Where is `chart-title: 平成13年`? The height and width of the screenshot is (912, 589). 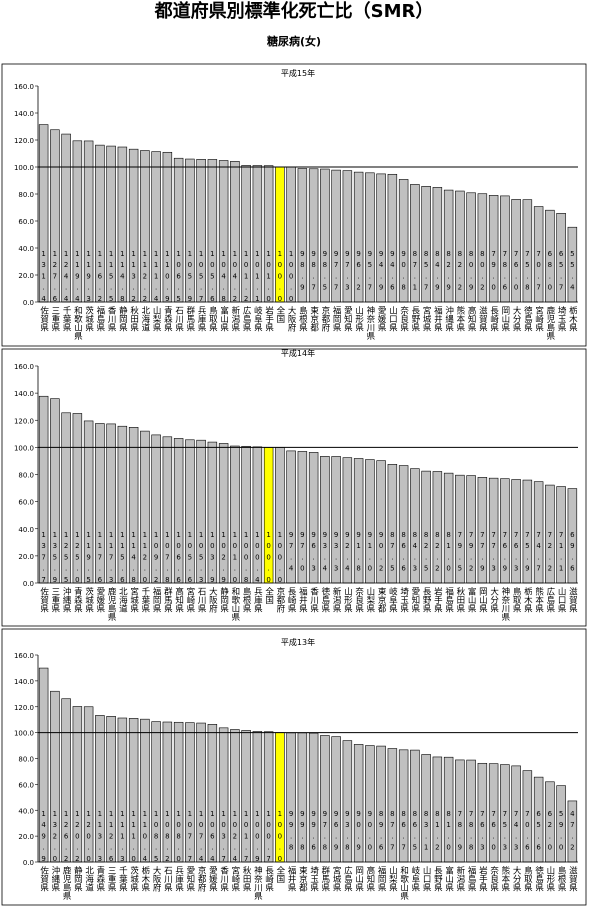
chart-title: 平成13年 is located at coordinates (298, 642).